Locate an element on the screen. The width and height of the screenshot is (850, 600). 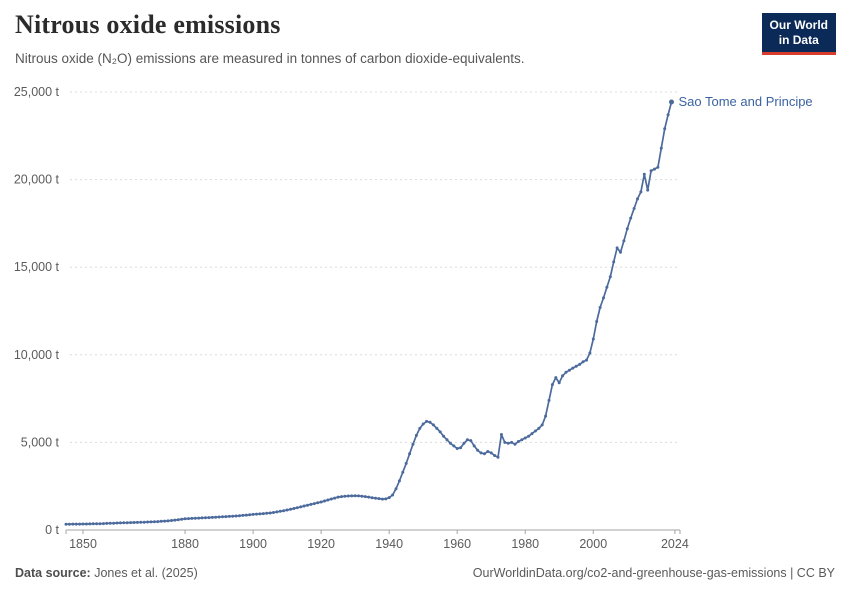
y-axis-tick-label: 5,000 t is located at coordinates (40, 442).